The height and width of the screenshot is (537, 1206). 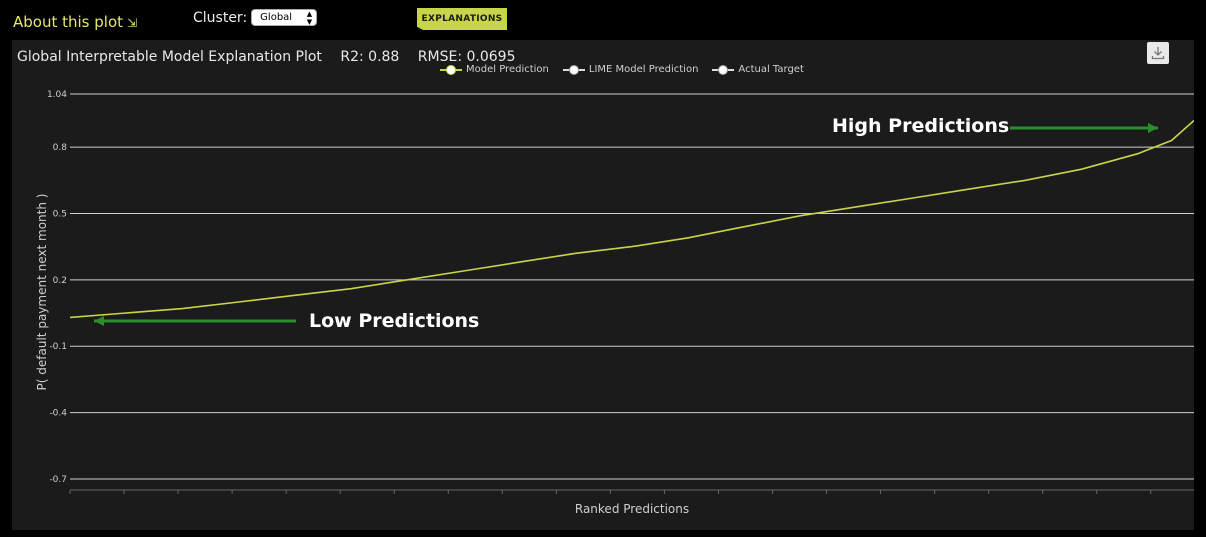 What do you see at coordinates (573, 69) in the screenshot?
I see `legend-marker-lime` at bounding box center [573, 69].